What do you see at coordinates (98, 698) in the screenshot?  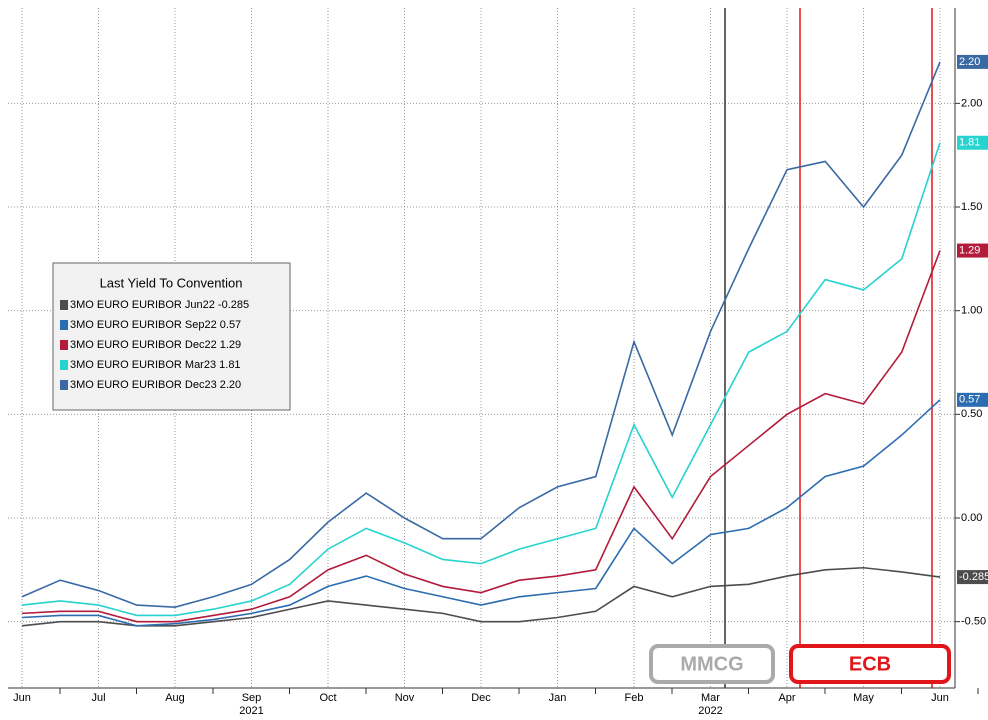 I see `x-tick-label: Jul` at bounding box center [98, 698].